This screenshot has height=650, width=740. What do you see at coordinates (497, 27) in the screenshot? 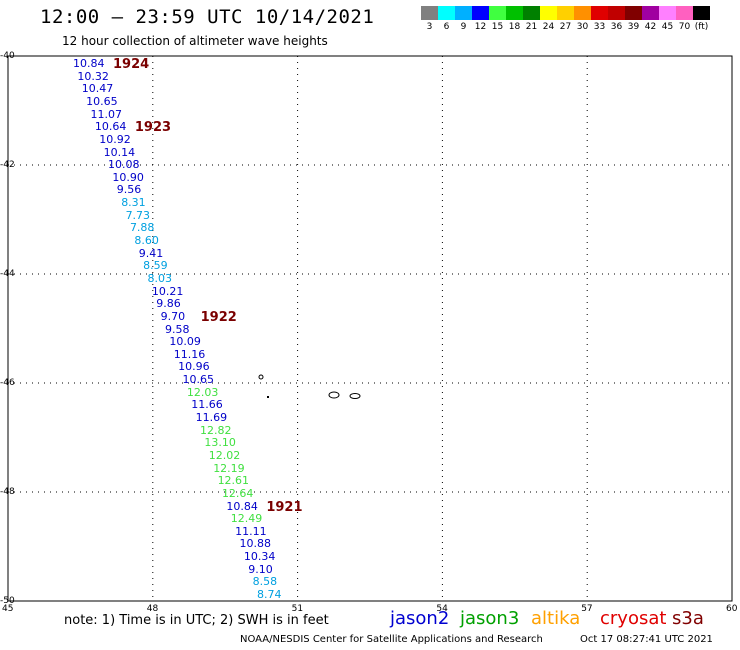
I see `legend-label: 15` at bounding box center [497, 27].